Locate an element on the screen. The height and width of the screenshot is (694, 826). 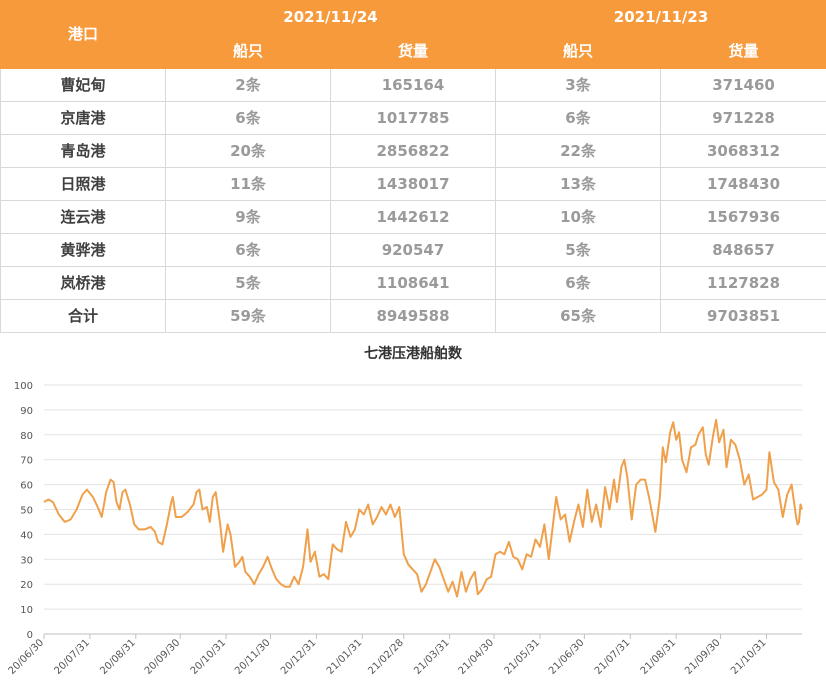
y-tick-label: 10 is located at coordinates (26, 610).